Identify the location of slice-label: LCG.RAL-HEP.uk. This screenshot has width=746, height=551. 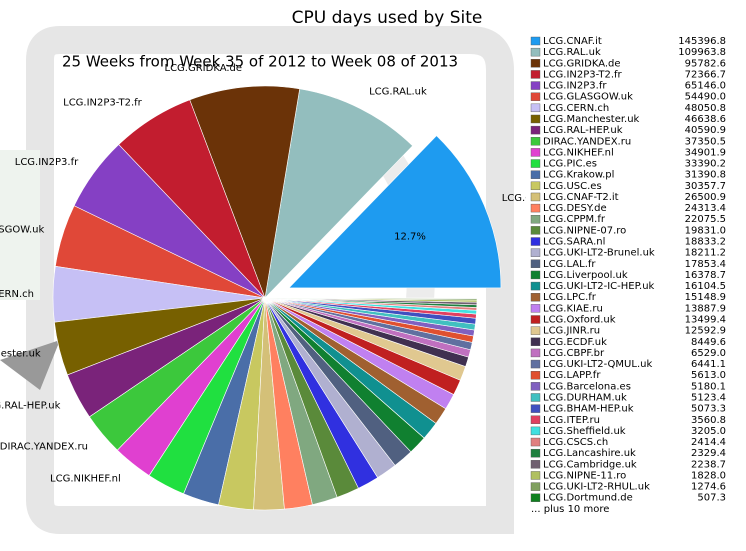
(30, 405).